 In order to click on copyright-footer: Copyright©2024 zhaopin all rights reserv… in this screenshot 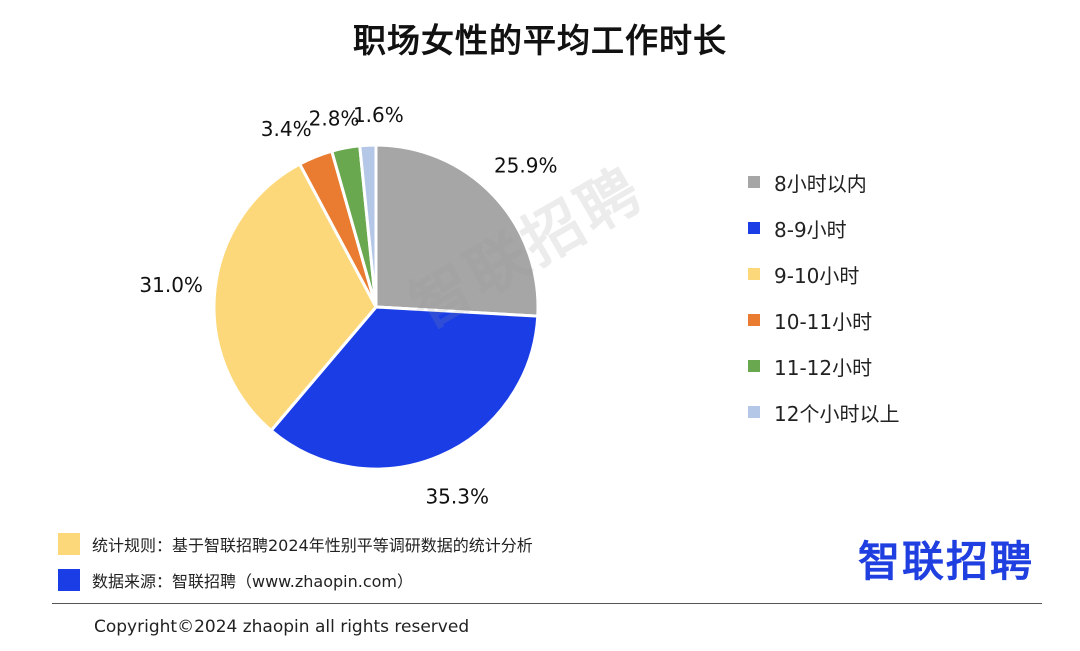, I will do `click(282, 627)`.